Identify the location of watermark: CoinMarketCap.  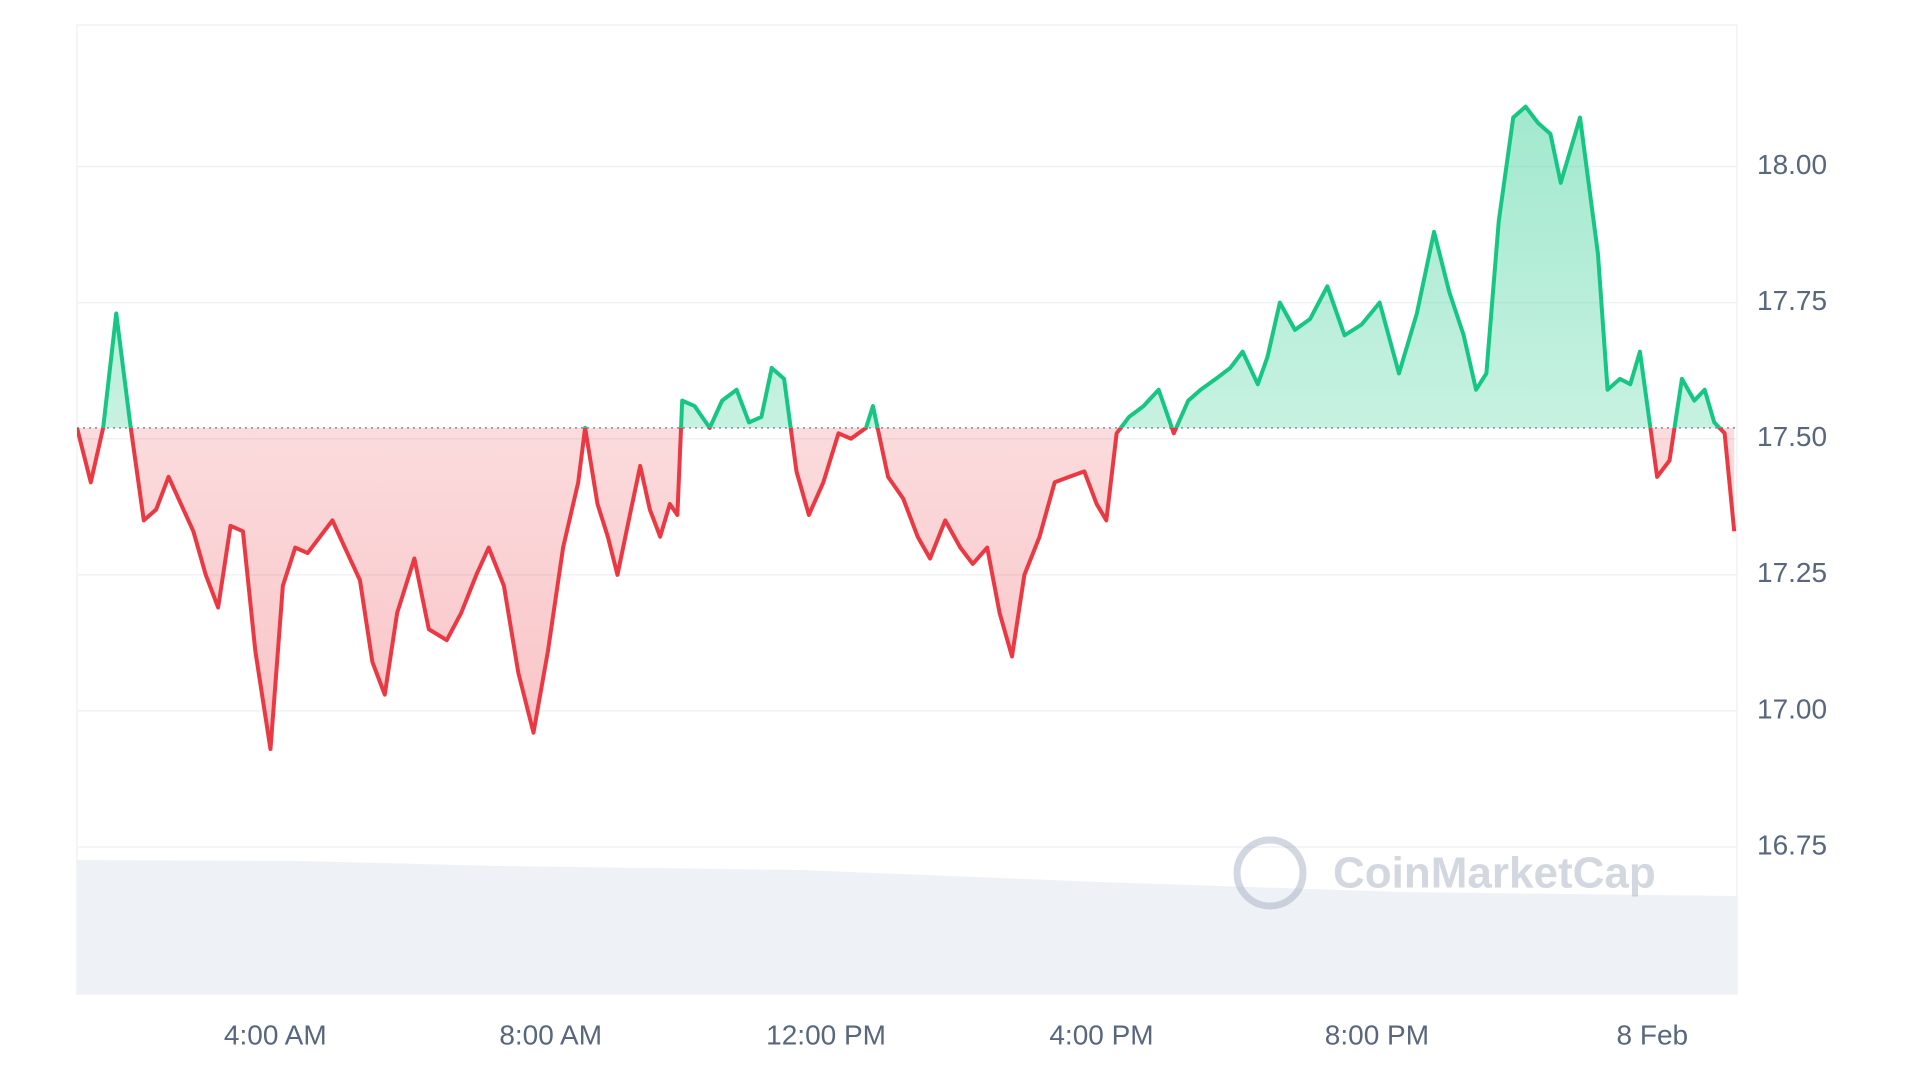
(1444, 873).